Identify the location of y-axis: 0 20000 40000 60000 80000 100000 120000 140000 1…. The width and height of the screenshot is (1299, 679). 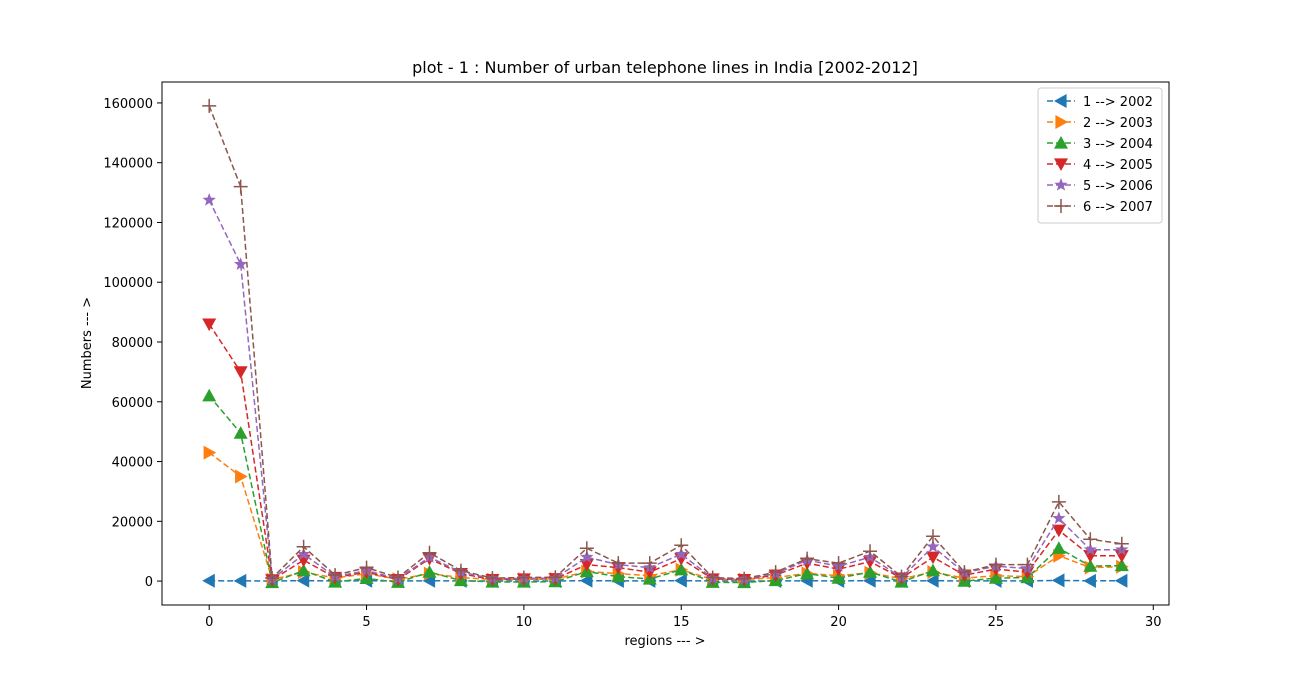
(132, 343).